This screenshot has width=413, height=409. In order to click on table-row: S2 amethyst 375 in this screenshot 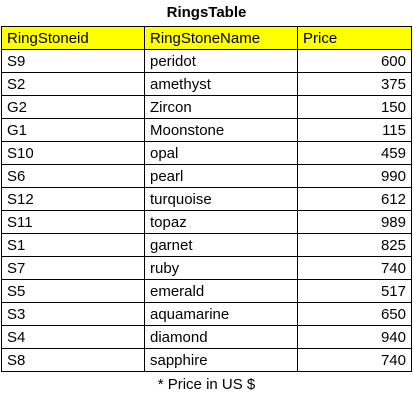, I will do `click(206, 84)`.